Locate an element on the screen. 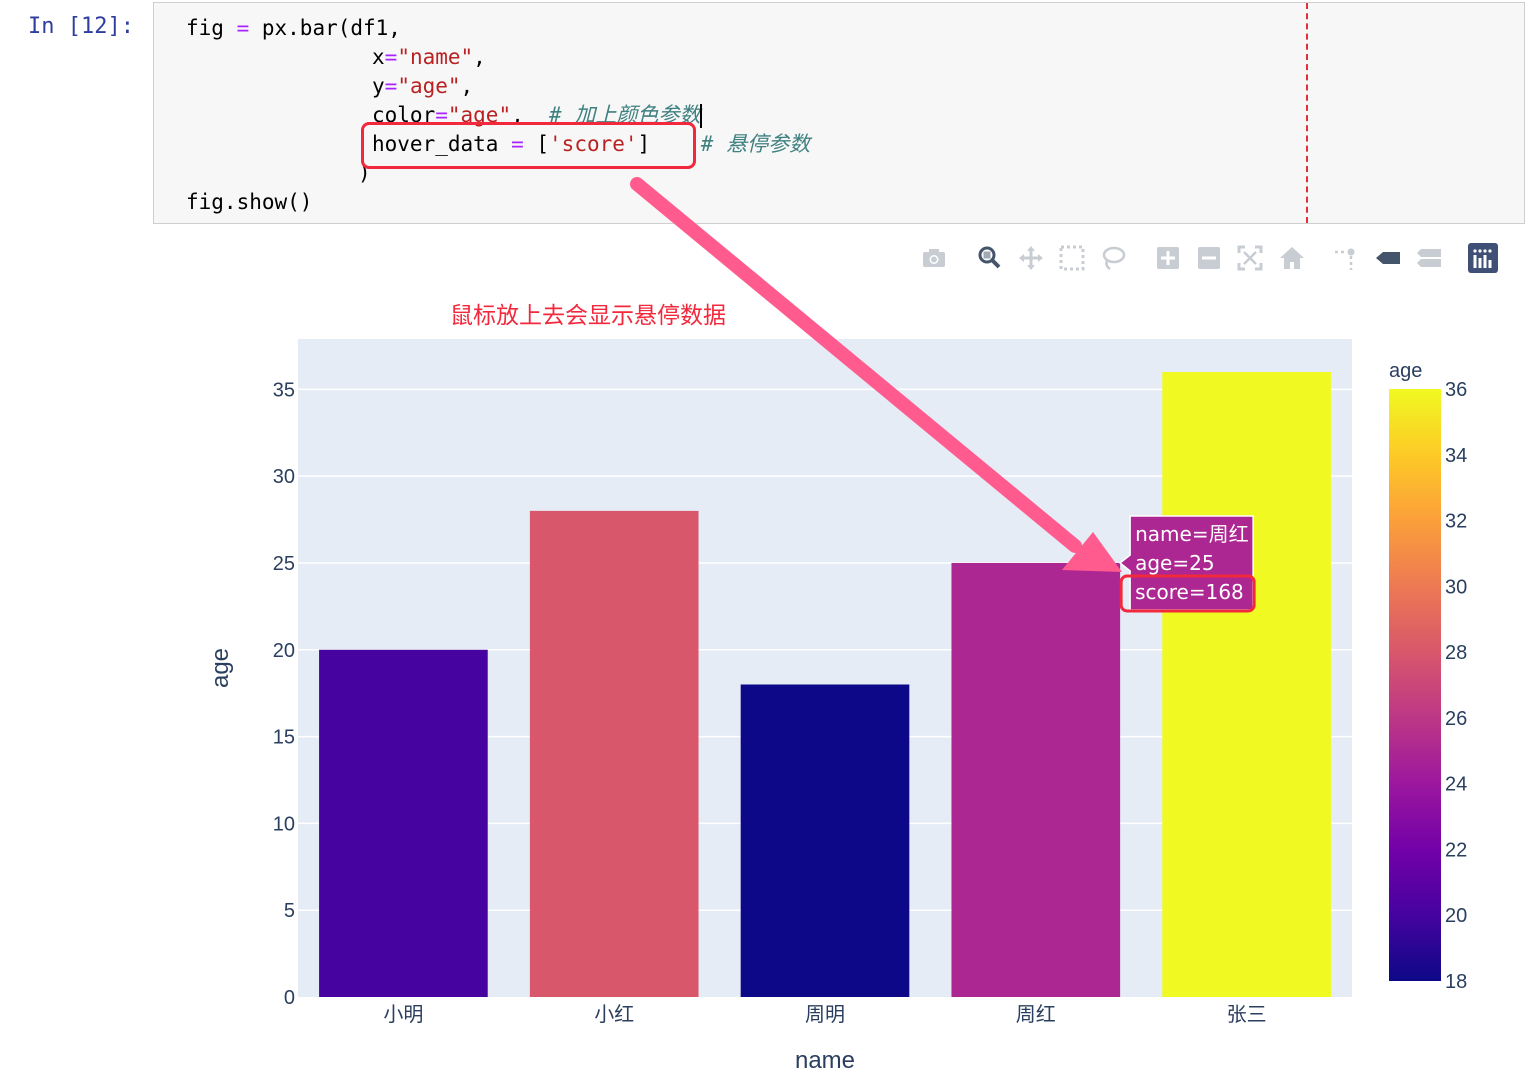 Image resolution: width=1530 pixels, height=1080 pixels. pan-icon is located at coordinates (1031, 258).